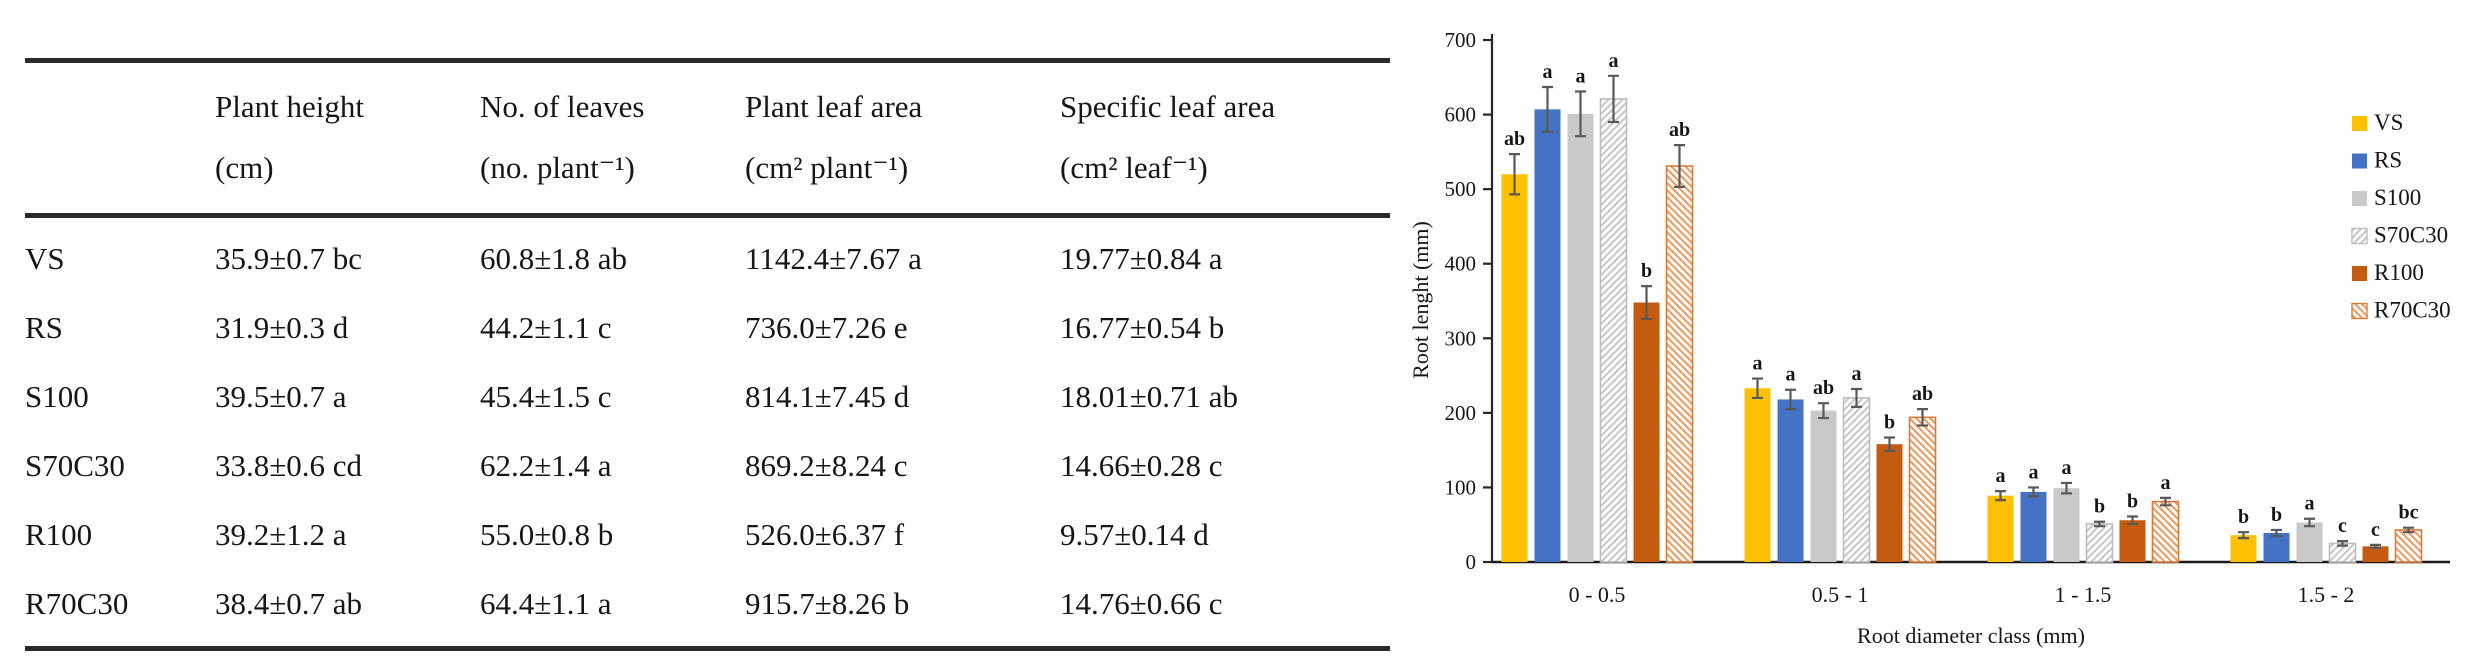  I want to click on sig-letter: b, so click(1646, 271).